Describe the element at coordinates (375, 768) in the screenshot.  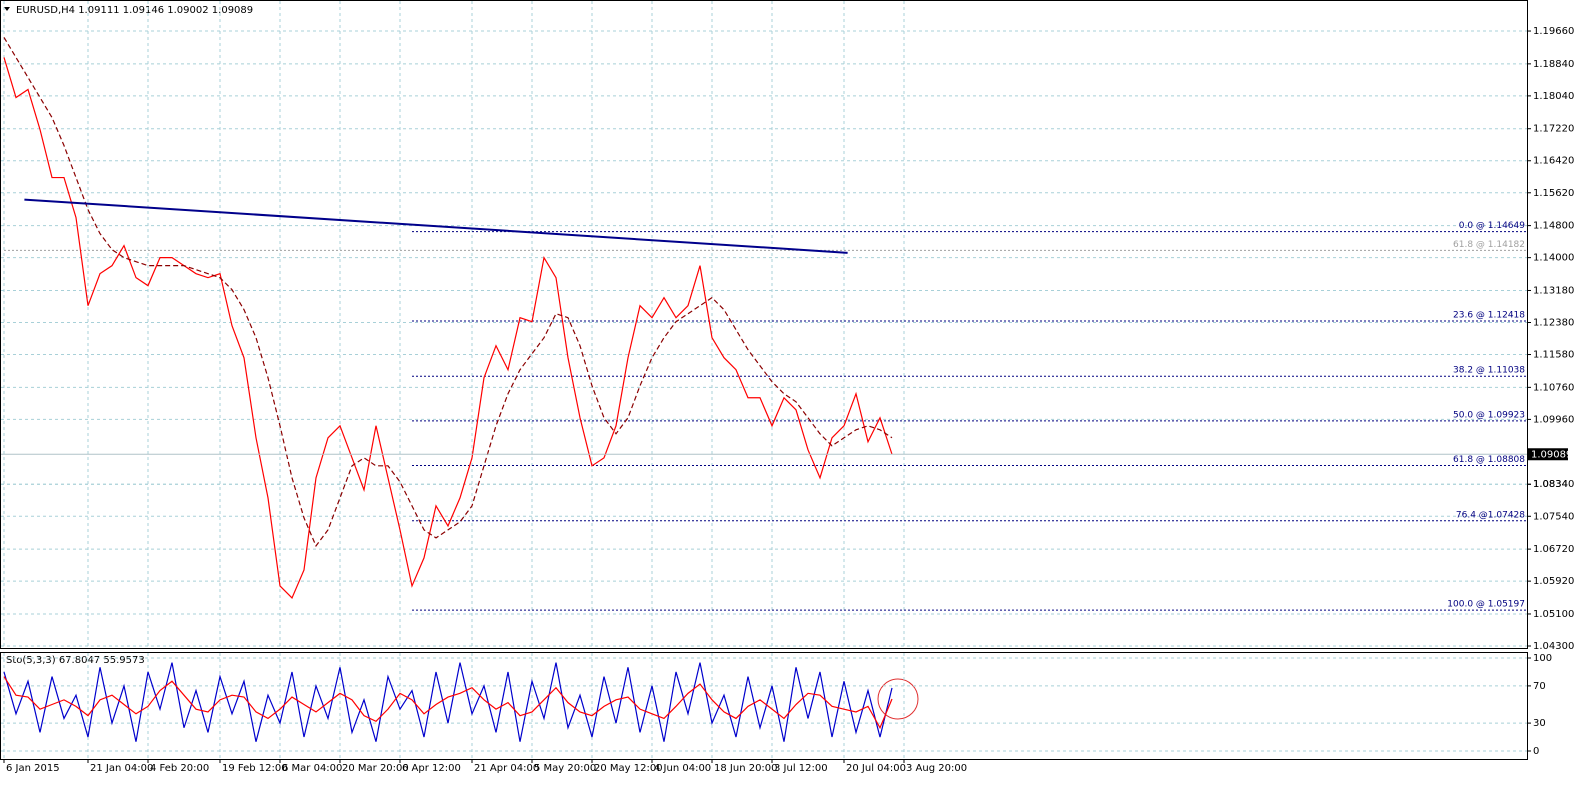
I see `x-tick-label: 20 Mar 20:00` at that location.